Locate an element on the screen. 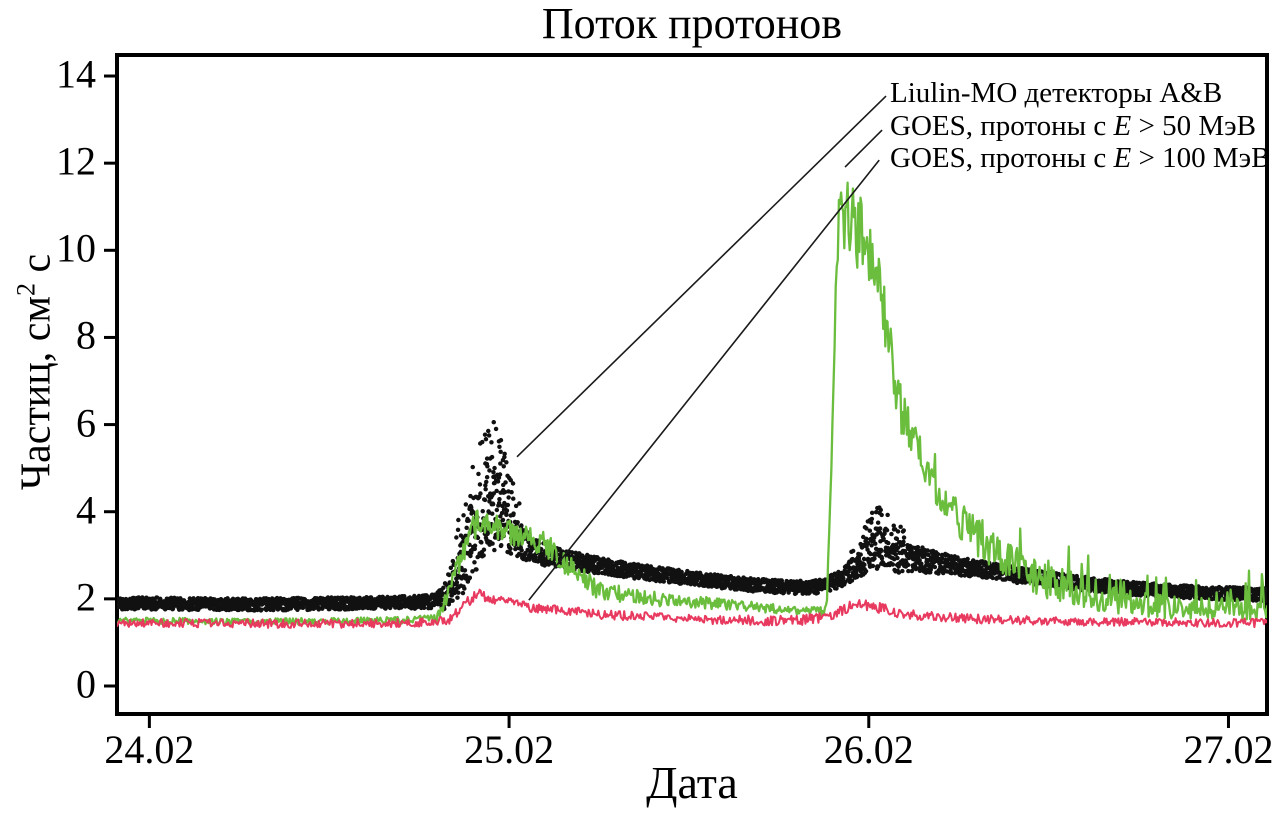 The height and width of the screenshot is (817, 1276). y-tick-6: 6 is located at coordinates (86, 423).